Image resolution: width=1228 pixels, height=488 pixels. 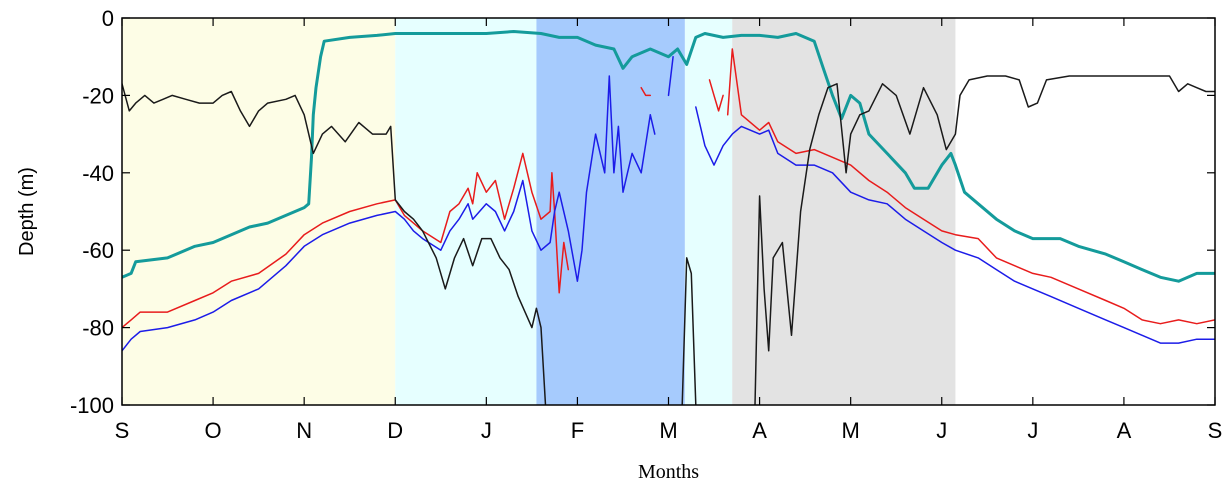 I want to click on x-axis-title: Months, so click(x=668, y=472).